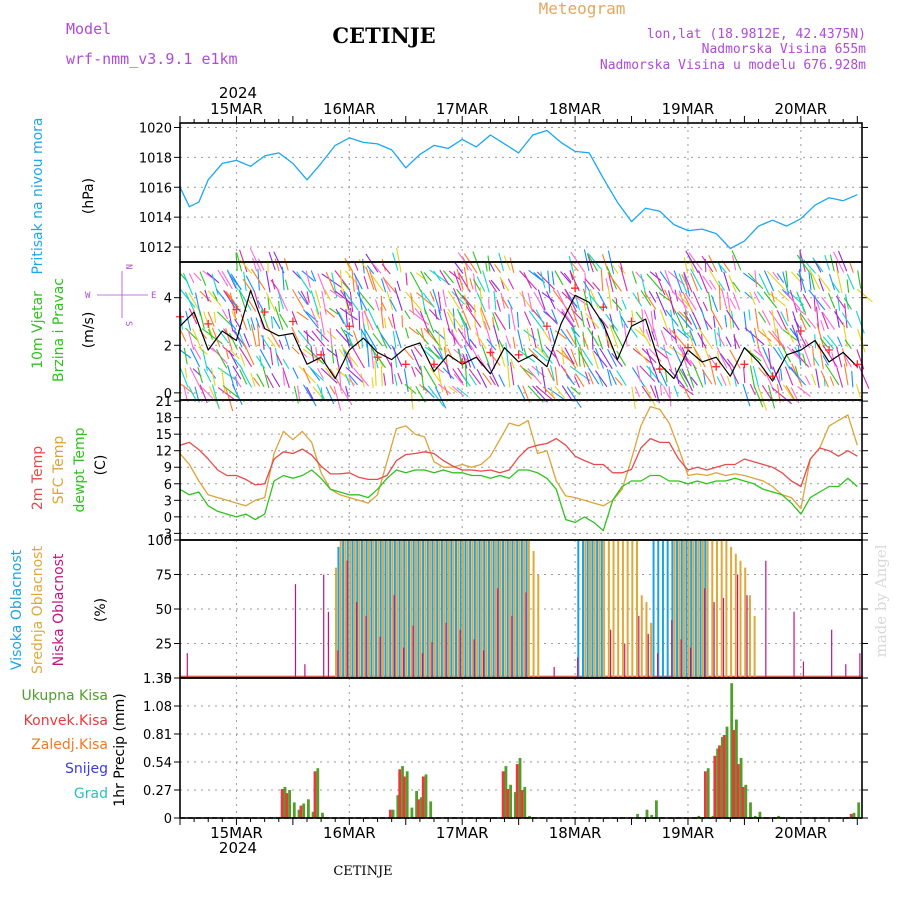  I want to click on model-label: Model, so click(88, 29).